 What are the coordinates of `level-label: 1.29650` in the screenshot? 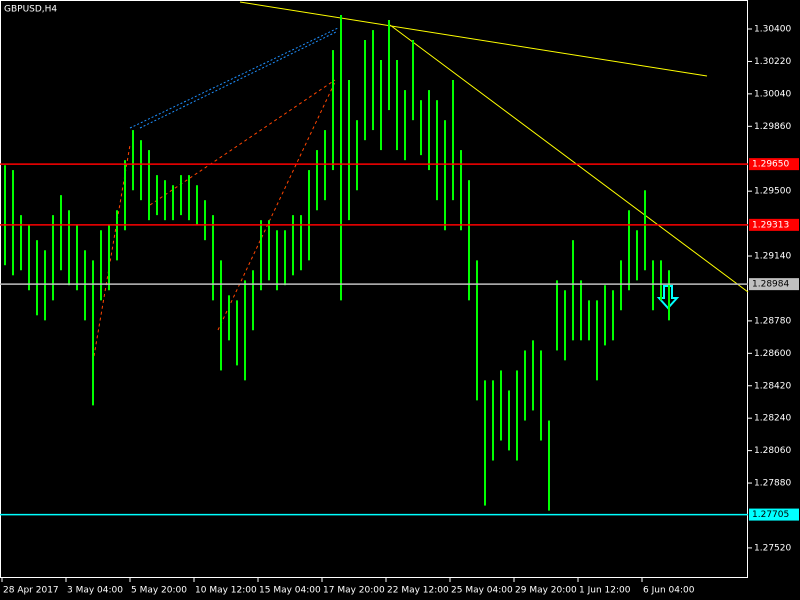 It's located at (770, 165).